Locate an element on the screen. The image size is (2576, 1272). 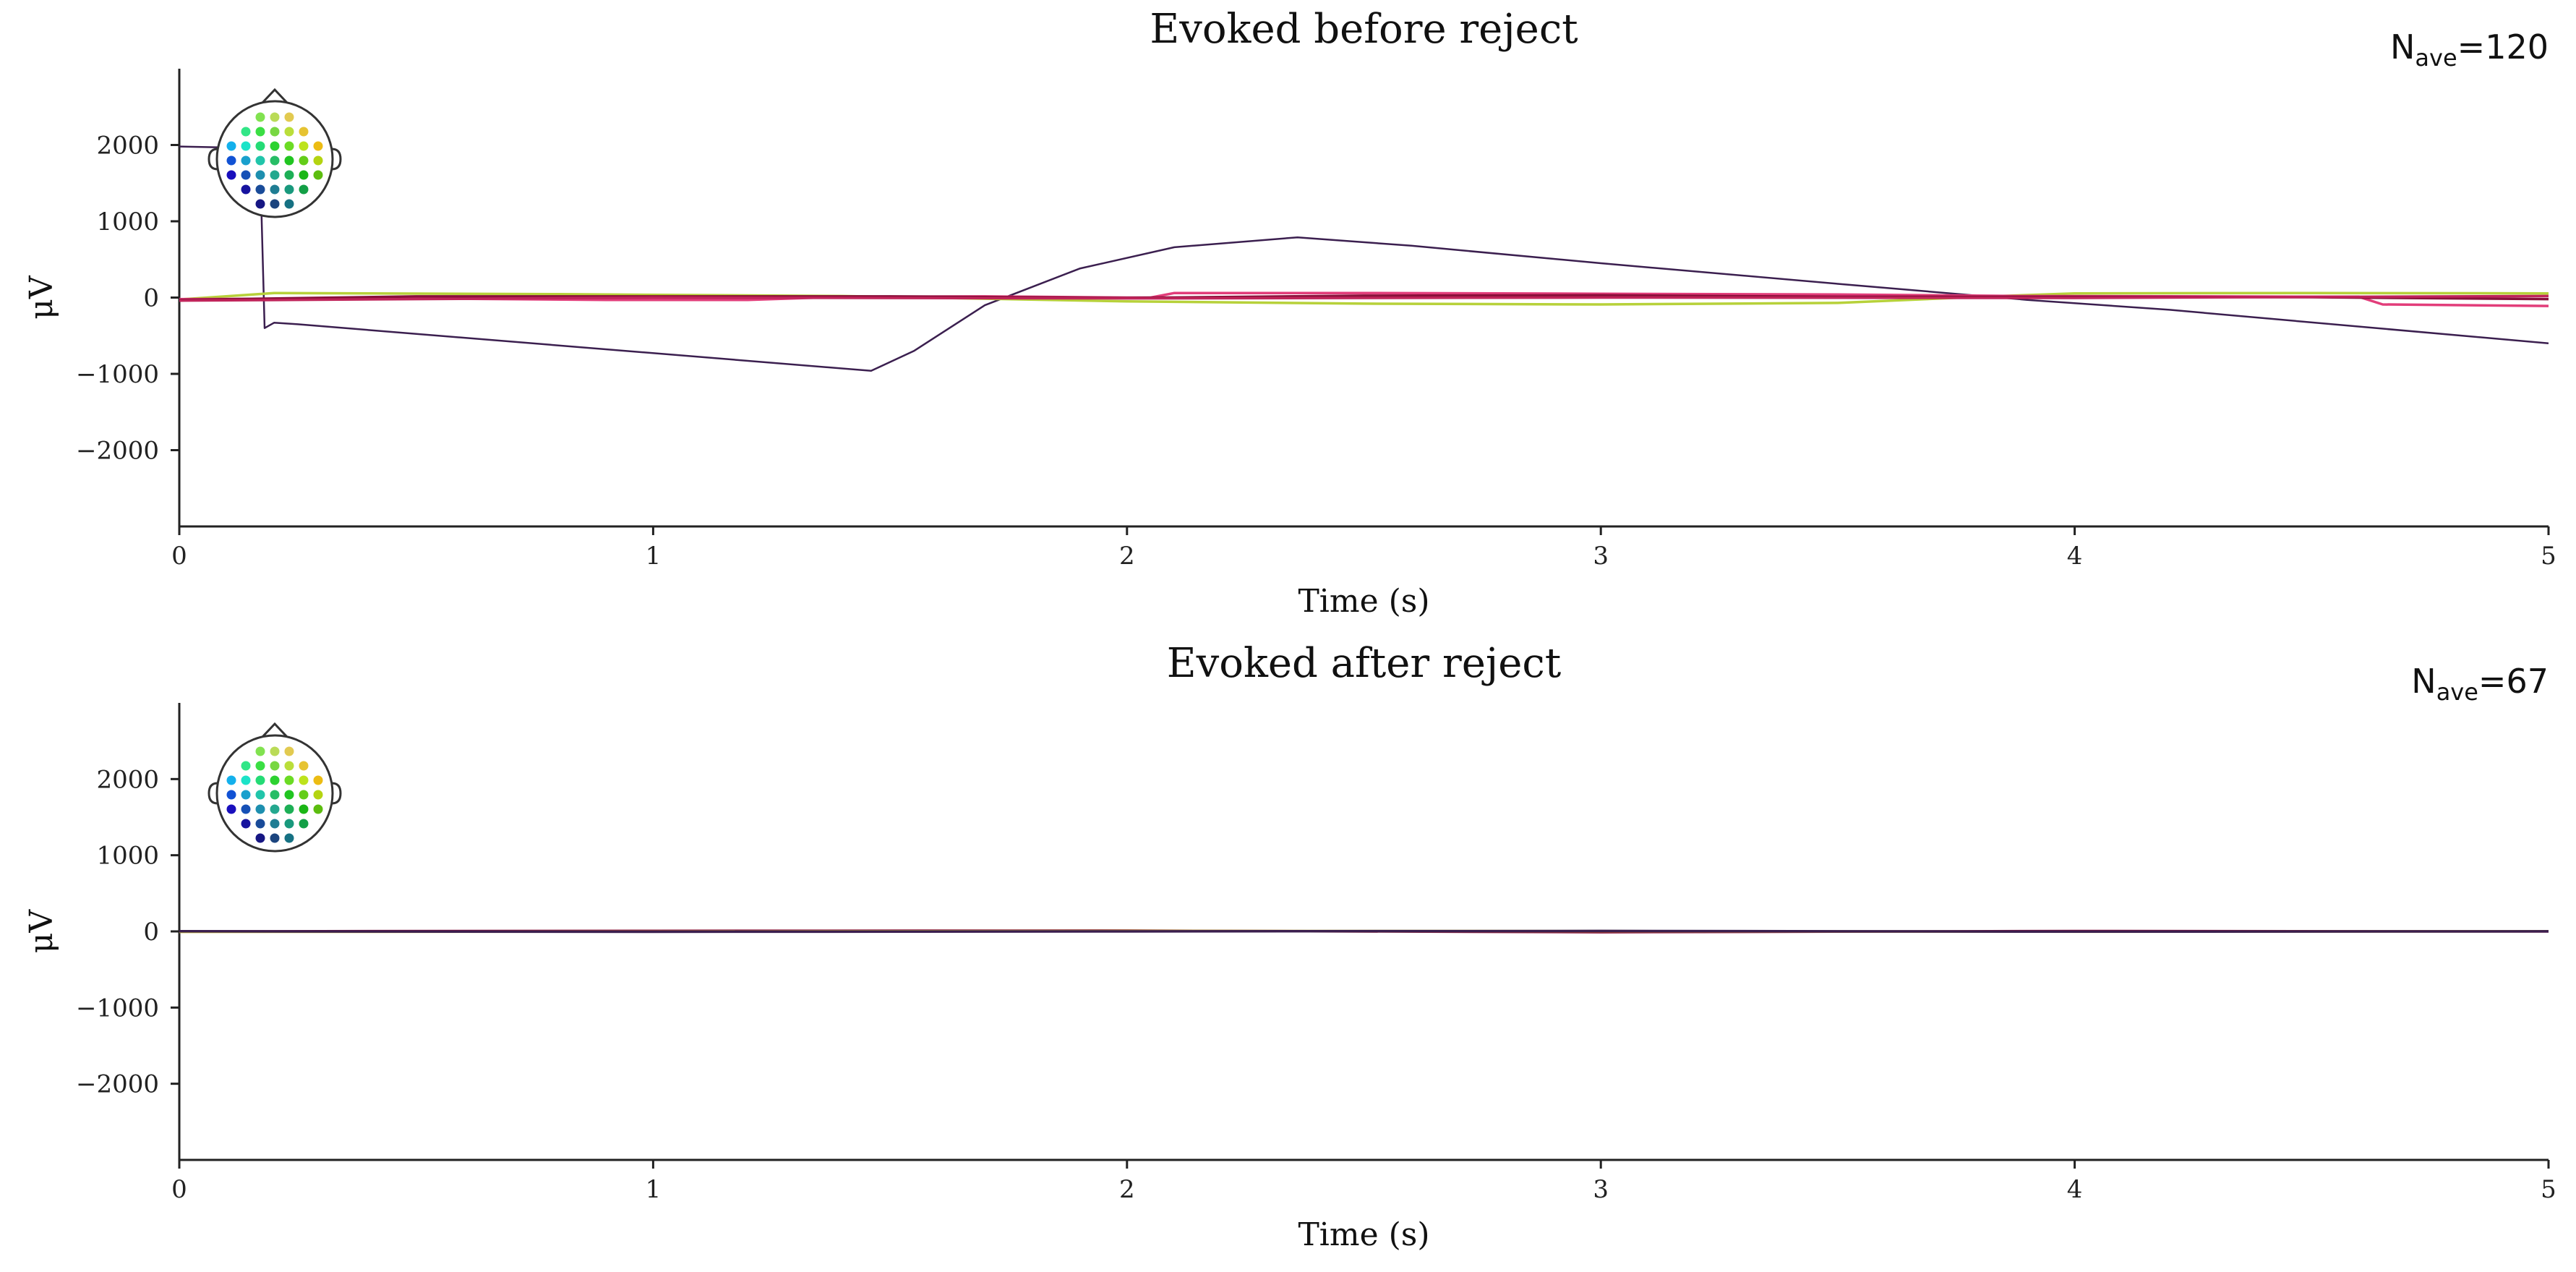
x-tick-label: 4 is located at coordinates (2075, 1189).